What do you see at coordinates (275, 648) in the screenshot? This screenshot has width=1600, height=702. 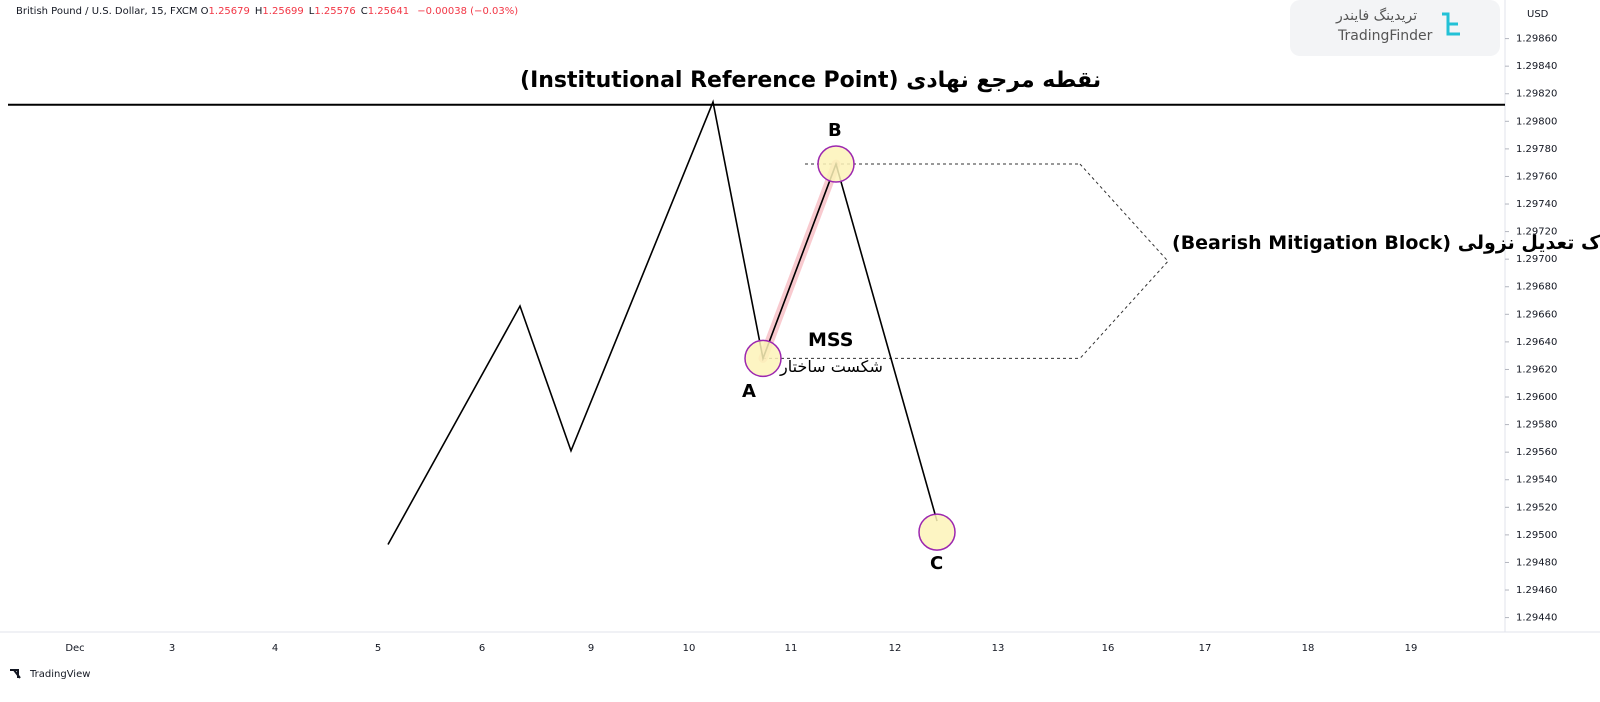 I see `x-tick-label: 4` at bounding box center [275, 648].